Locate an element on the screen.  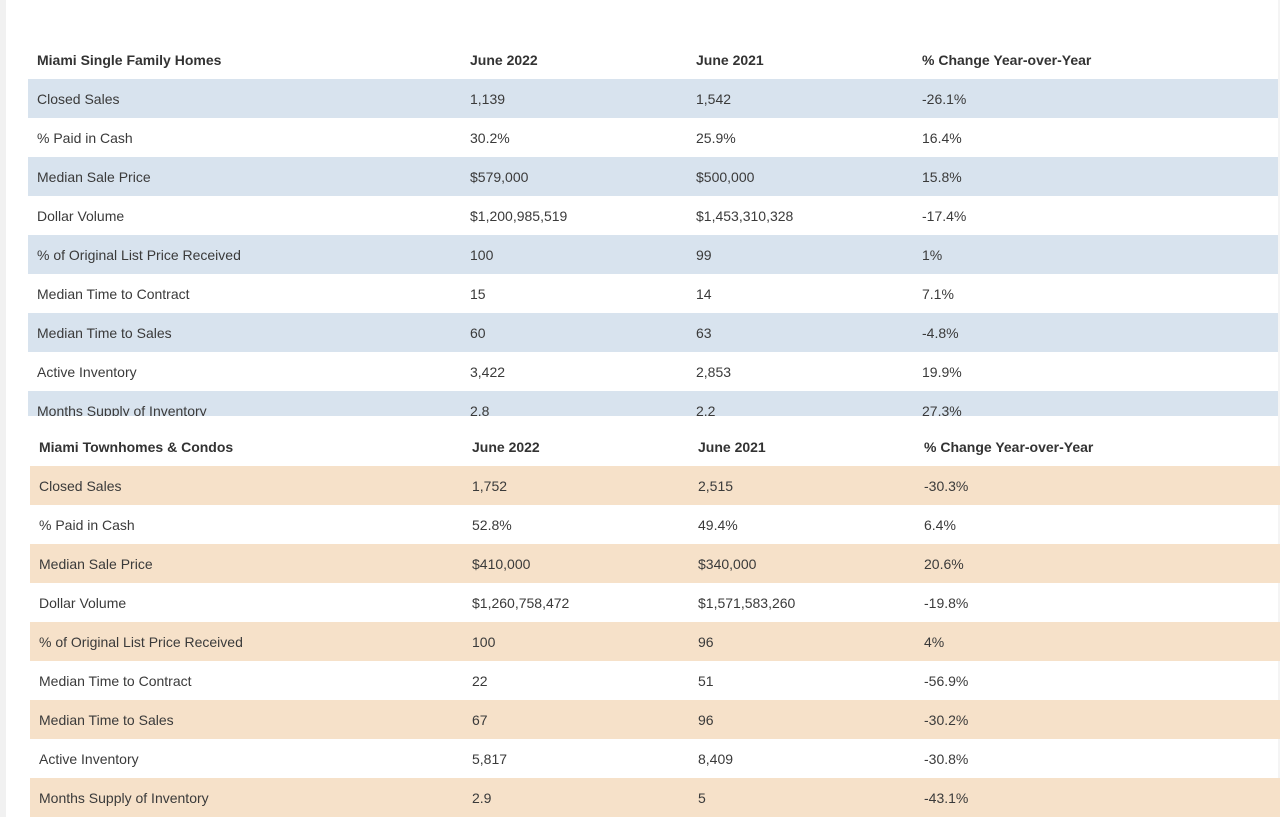
value-june-2021: 1,542 is located at coordinates (714, 98).